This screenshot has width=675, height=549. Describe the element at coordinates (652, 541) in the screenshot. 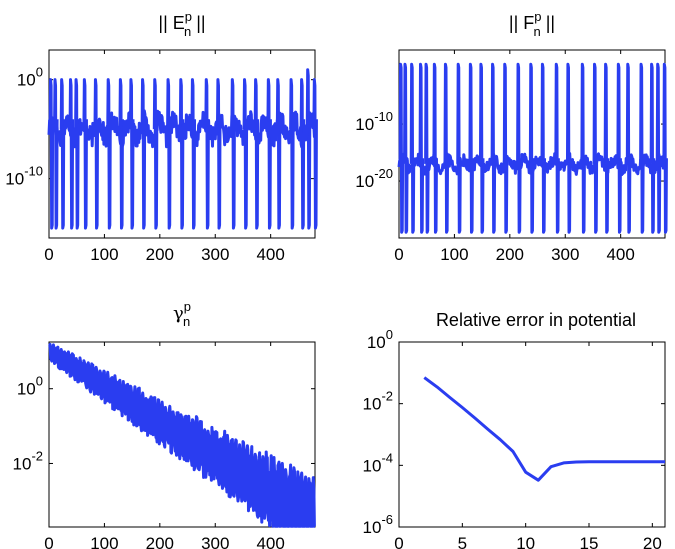

I see `x-tick-label: 20` at that location.